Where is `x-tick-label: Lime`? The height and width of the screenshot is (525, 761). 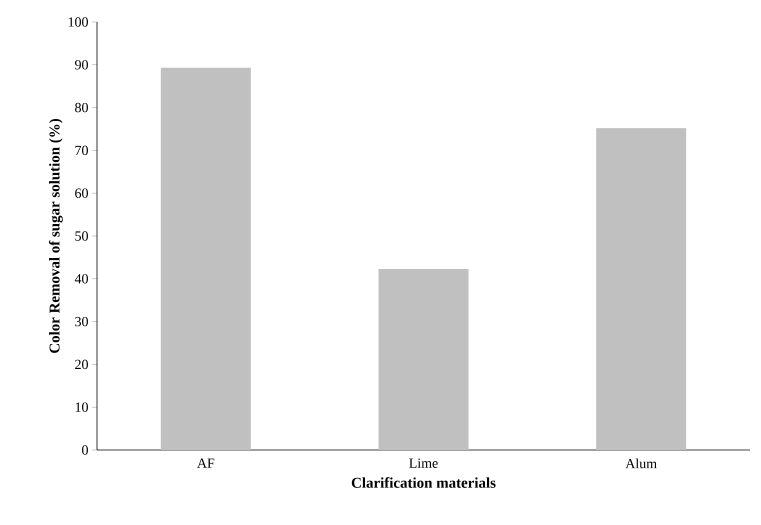
x-tick-label: Lime is located at coordinates (423, 463).